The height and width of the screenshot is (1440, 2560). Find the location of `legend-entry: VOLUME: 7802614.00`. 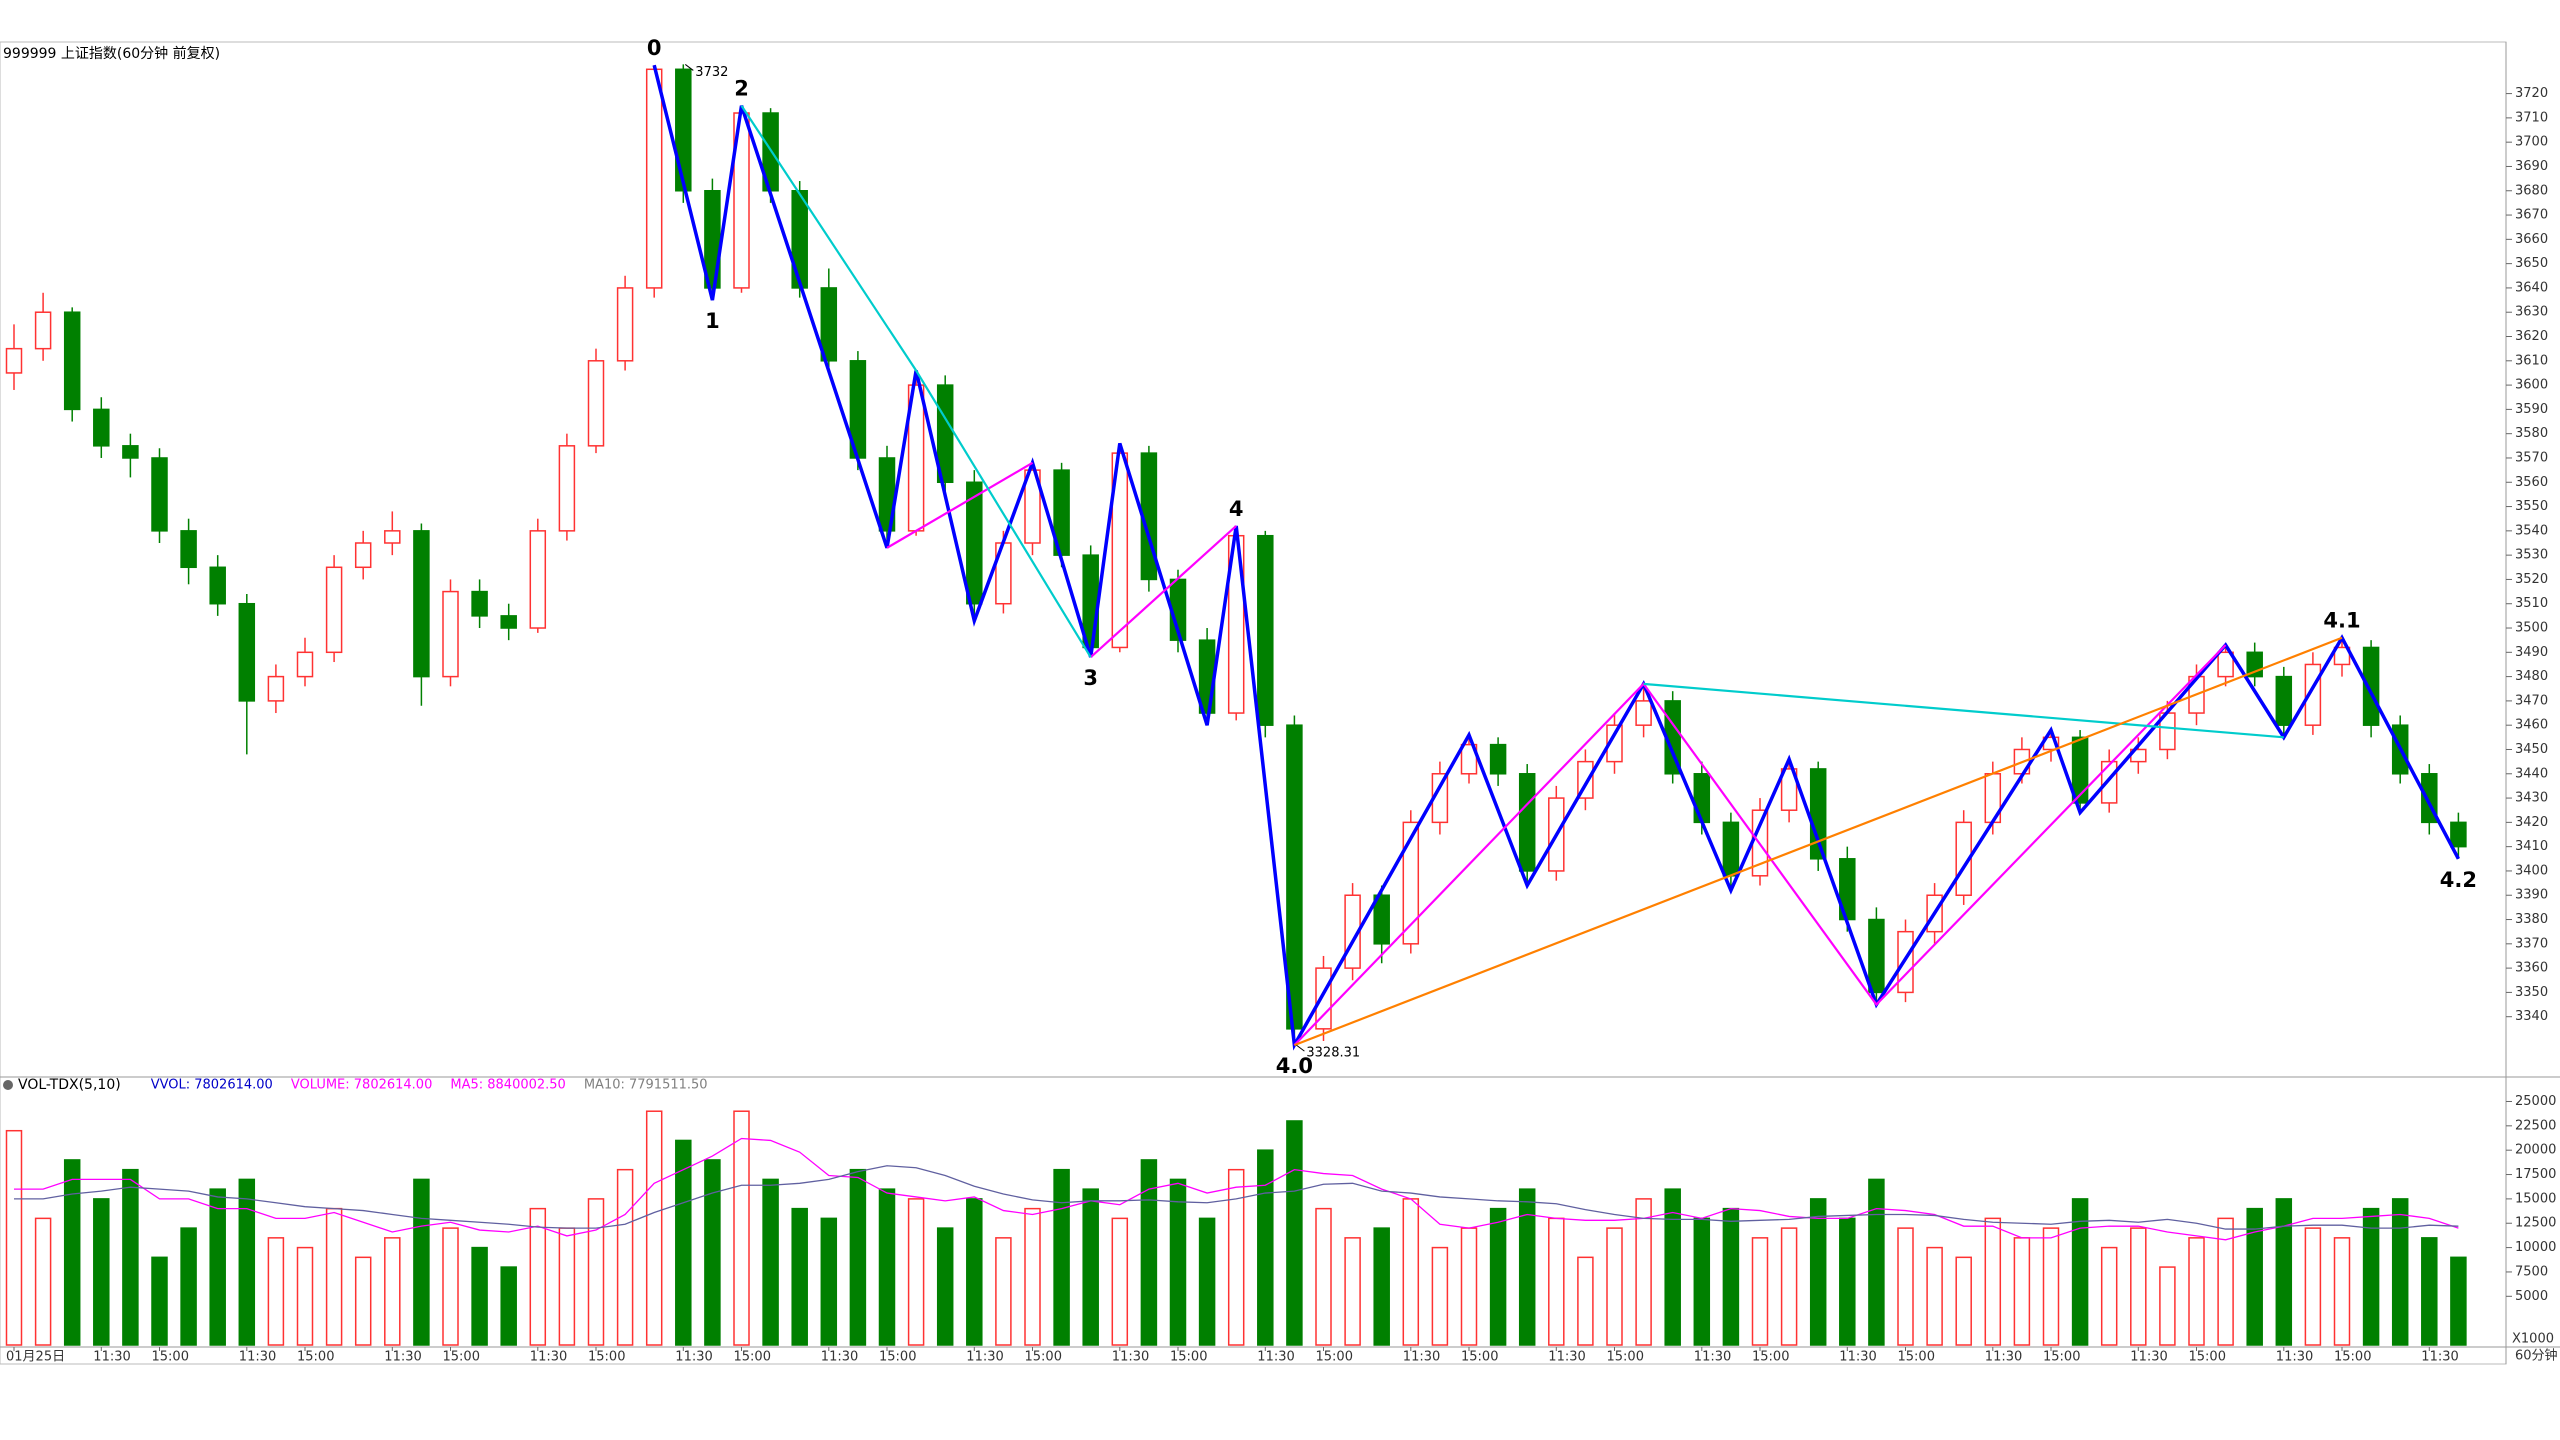

legend-entry: VOLUME: 7802614.00 is located at coordinates (362, 1085).